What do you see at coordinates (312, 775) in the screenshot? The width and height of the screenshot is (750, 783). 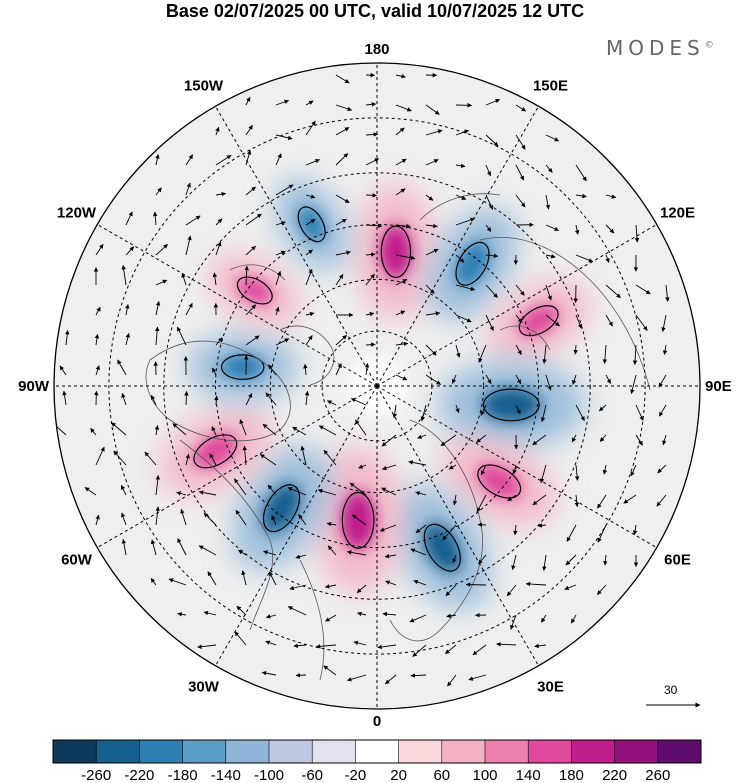 I see `colorbar-tick-label: -60` at bounding box center [312, 775].